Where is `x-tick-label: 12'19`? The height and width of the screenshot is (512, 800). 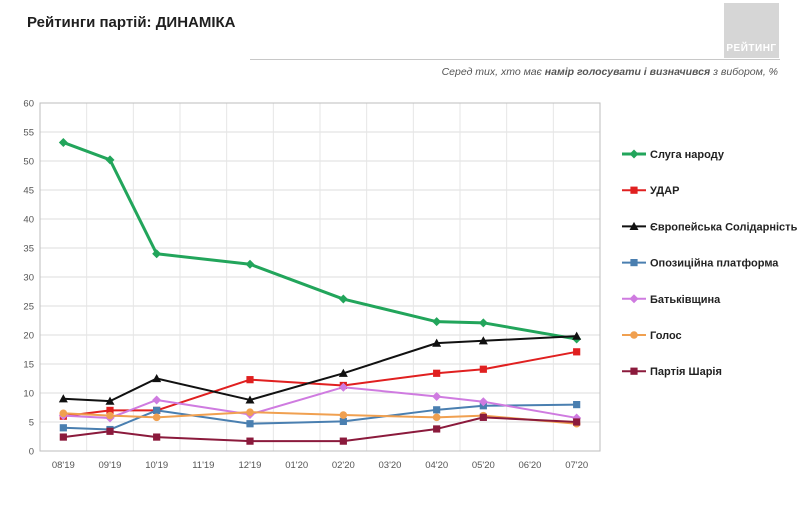
x-tick-label: 12'19 is located at coordinates (250, 465).